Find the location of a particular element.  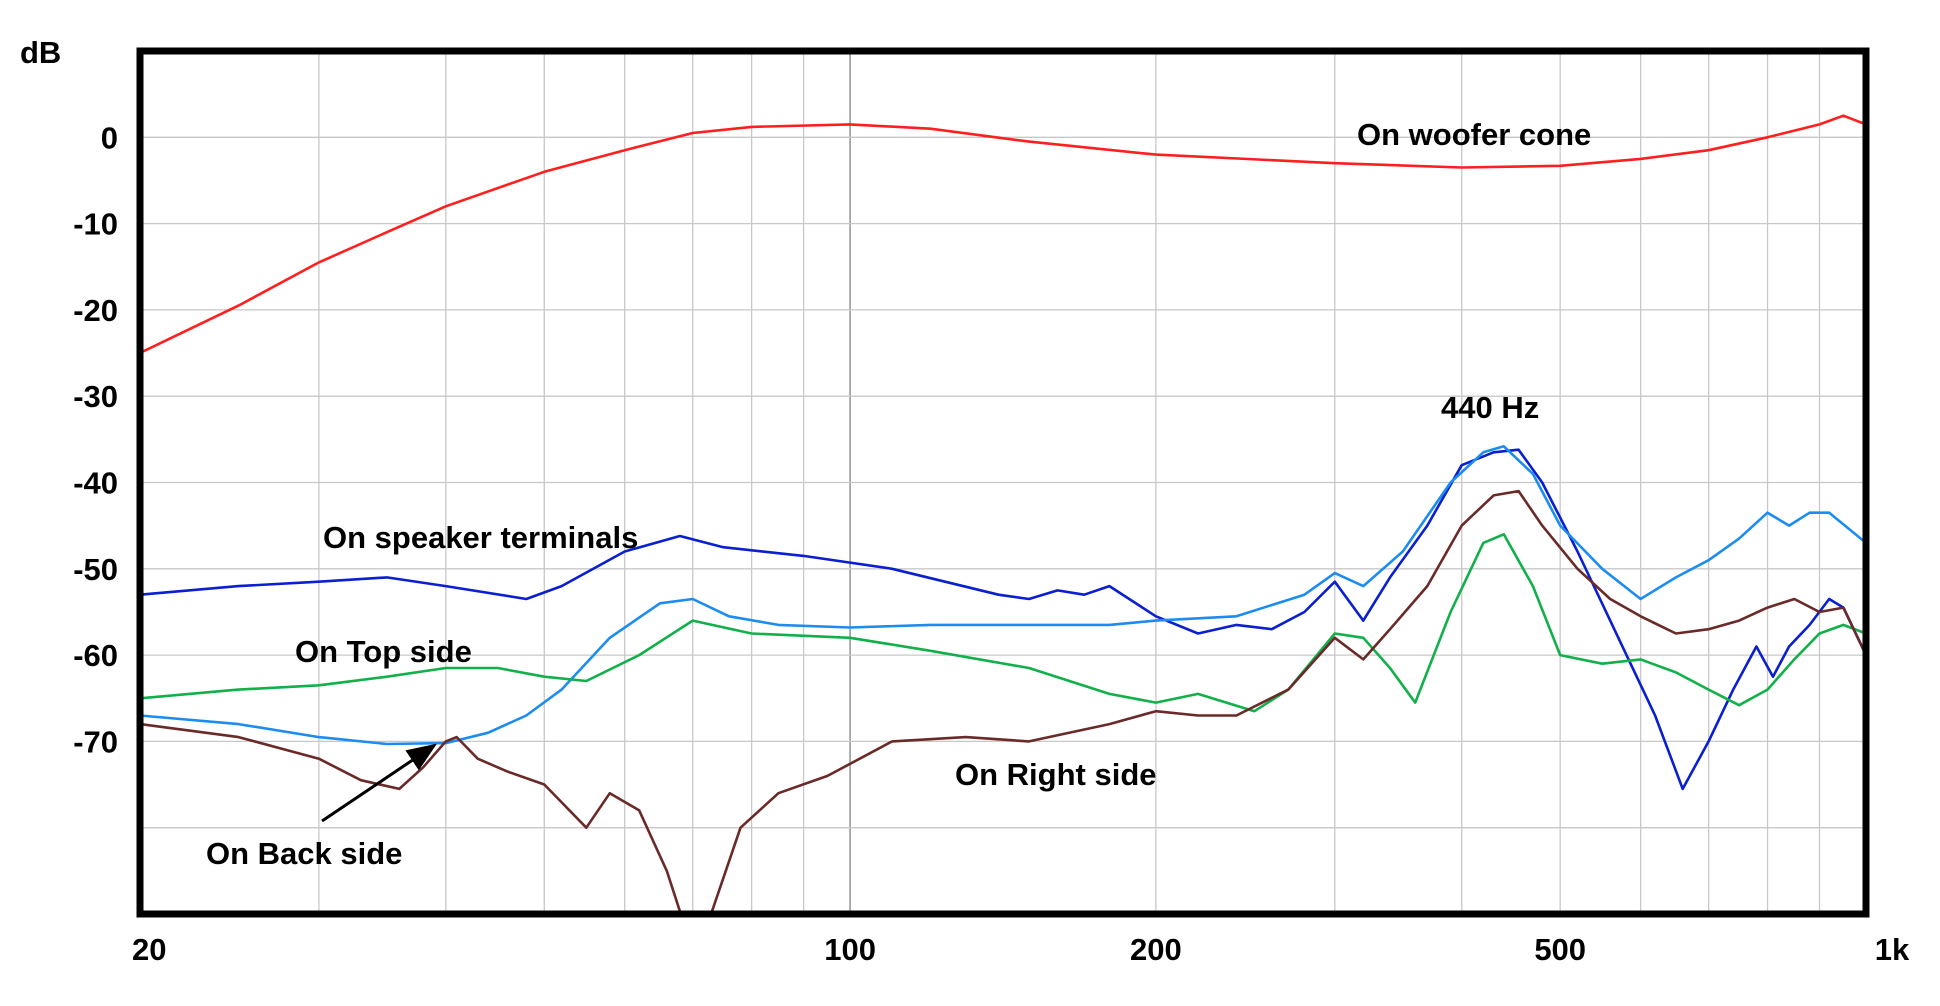

y-axis-label: dB is located at coordinates (40, 52).